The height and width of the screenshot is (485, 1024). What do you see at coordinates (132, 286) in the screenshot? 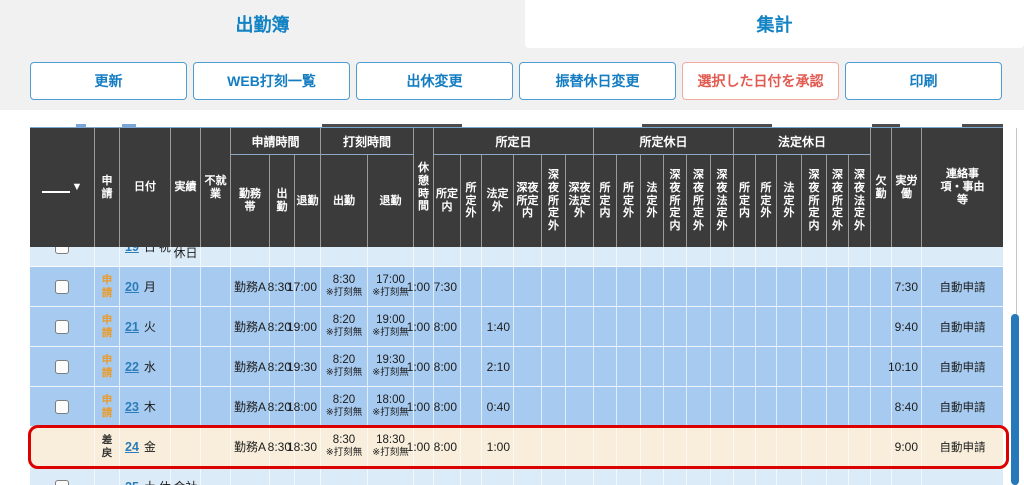
I see `date-link: 20` at bounding box center [132, 286].